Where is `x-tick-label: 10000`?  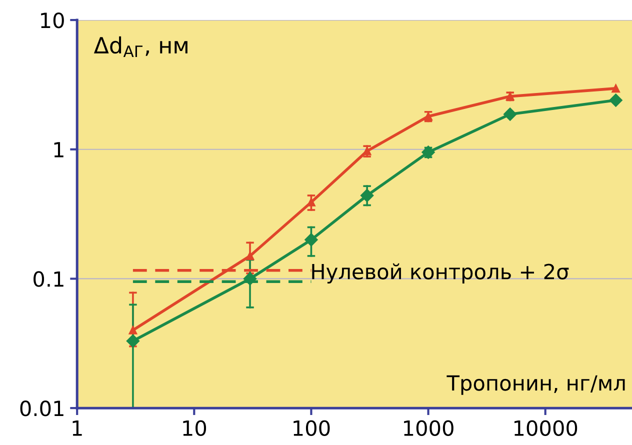 x-tick-label: 10000 is located at coordinates (546, 428).